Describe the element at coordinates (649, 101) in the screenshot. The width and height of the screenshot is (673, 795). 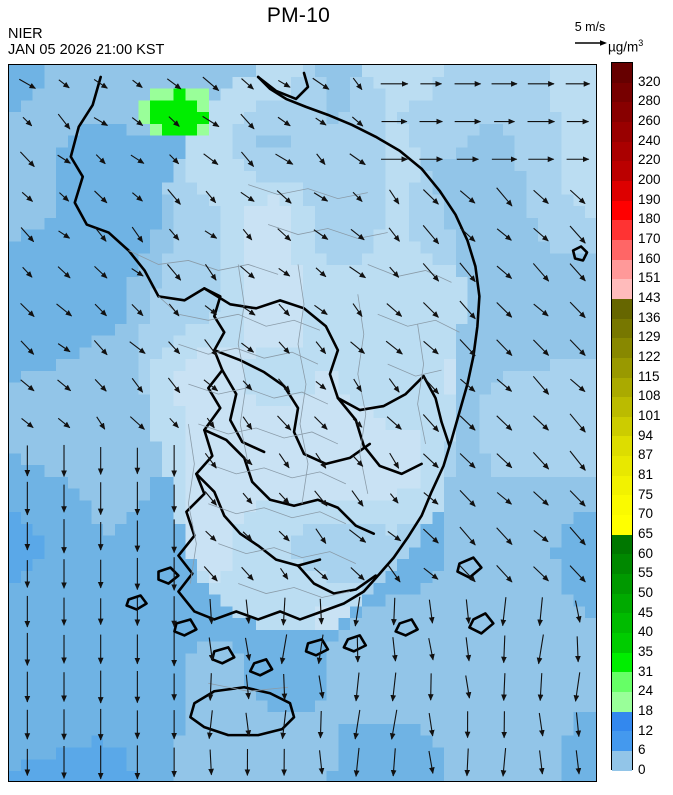
I see `colorbar-tick-label: 280` at that location.